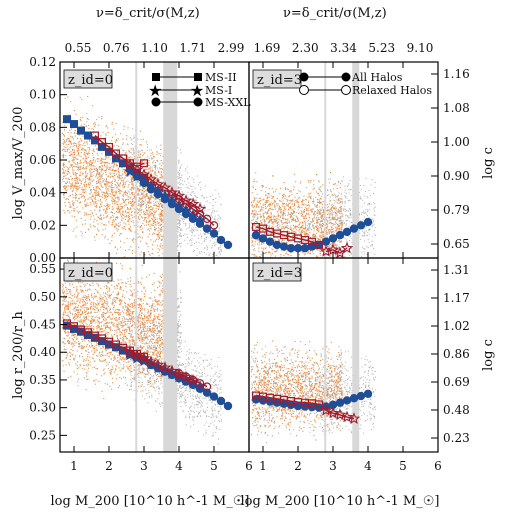 The height and width of the screenshot is (513, 513). Describe the element at coordinates (42, 95) in the screenshot. I see `y-tick-label: 0.10` at that location.